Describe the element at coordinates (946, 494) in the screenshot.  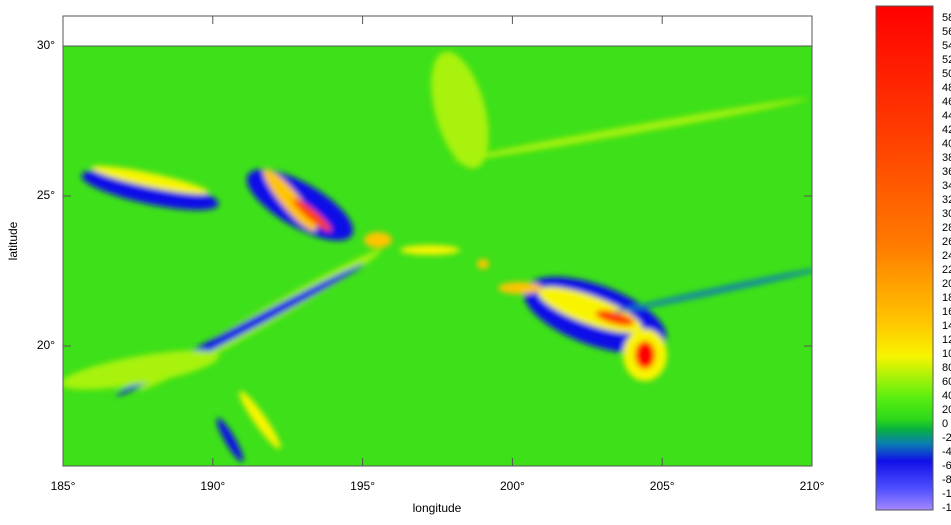
I see `colorbar-tick-label: -100` at that location.